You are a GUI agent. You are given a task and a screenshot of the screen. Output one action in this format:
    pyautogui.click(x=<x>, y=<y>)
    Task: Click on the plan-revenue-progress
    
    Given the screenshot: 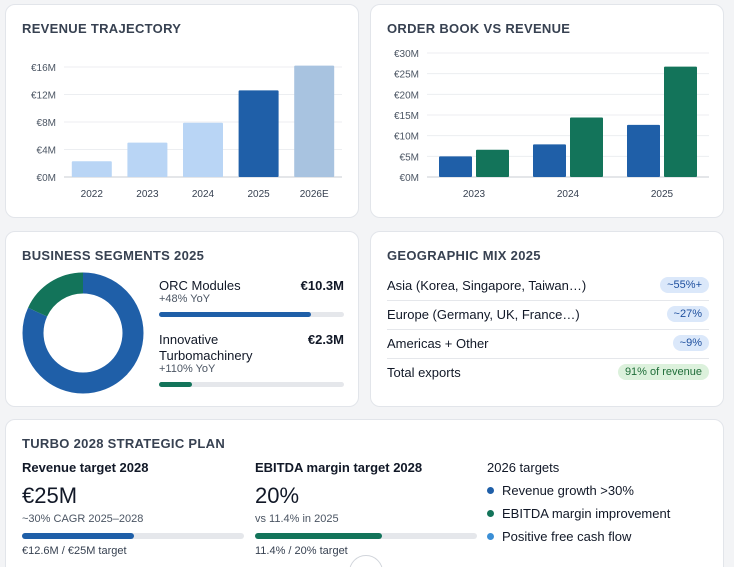 What is the action you would take?
    pyautogui.click(x=133, y=536)
    